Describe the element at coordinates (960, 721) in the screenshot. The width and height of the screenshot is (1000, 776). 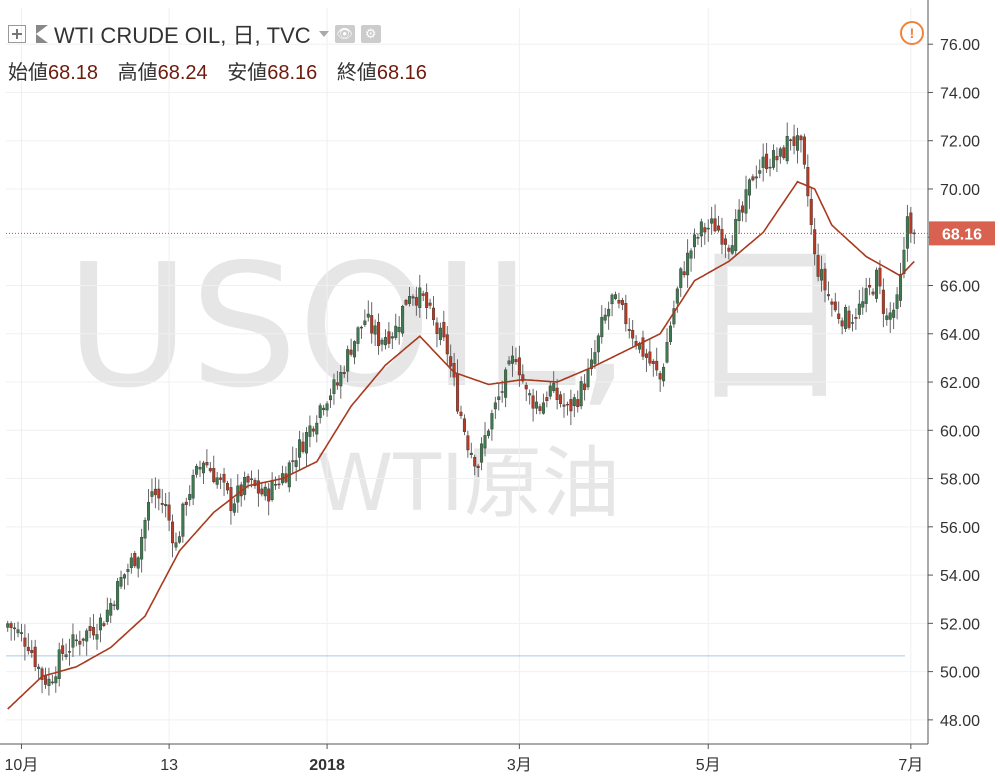
I see `y-tick-label: 48.00` at that location.